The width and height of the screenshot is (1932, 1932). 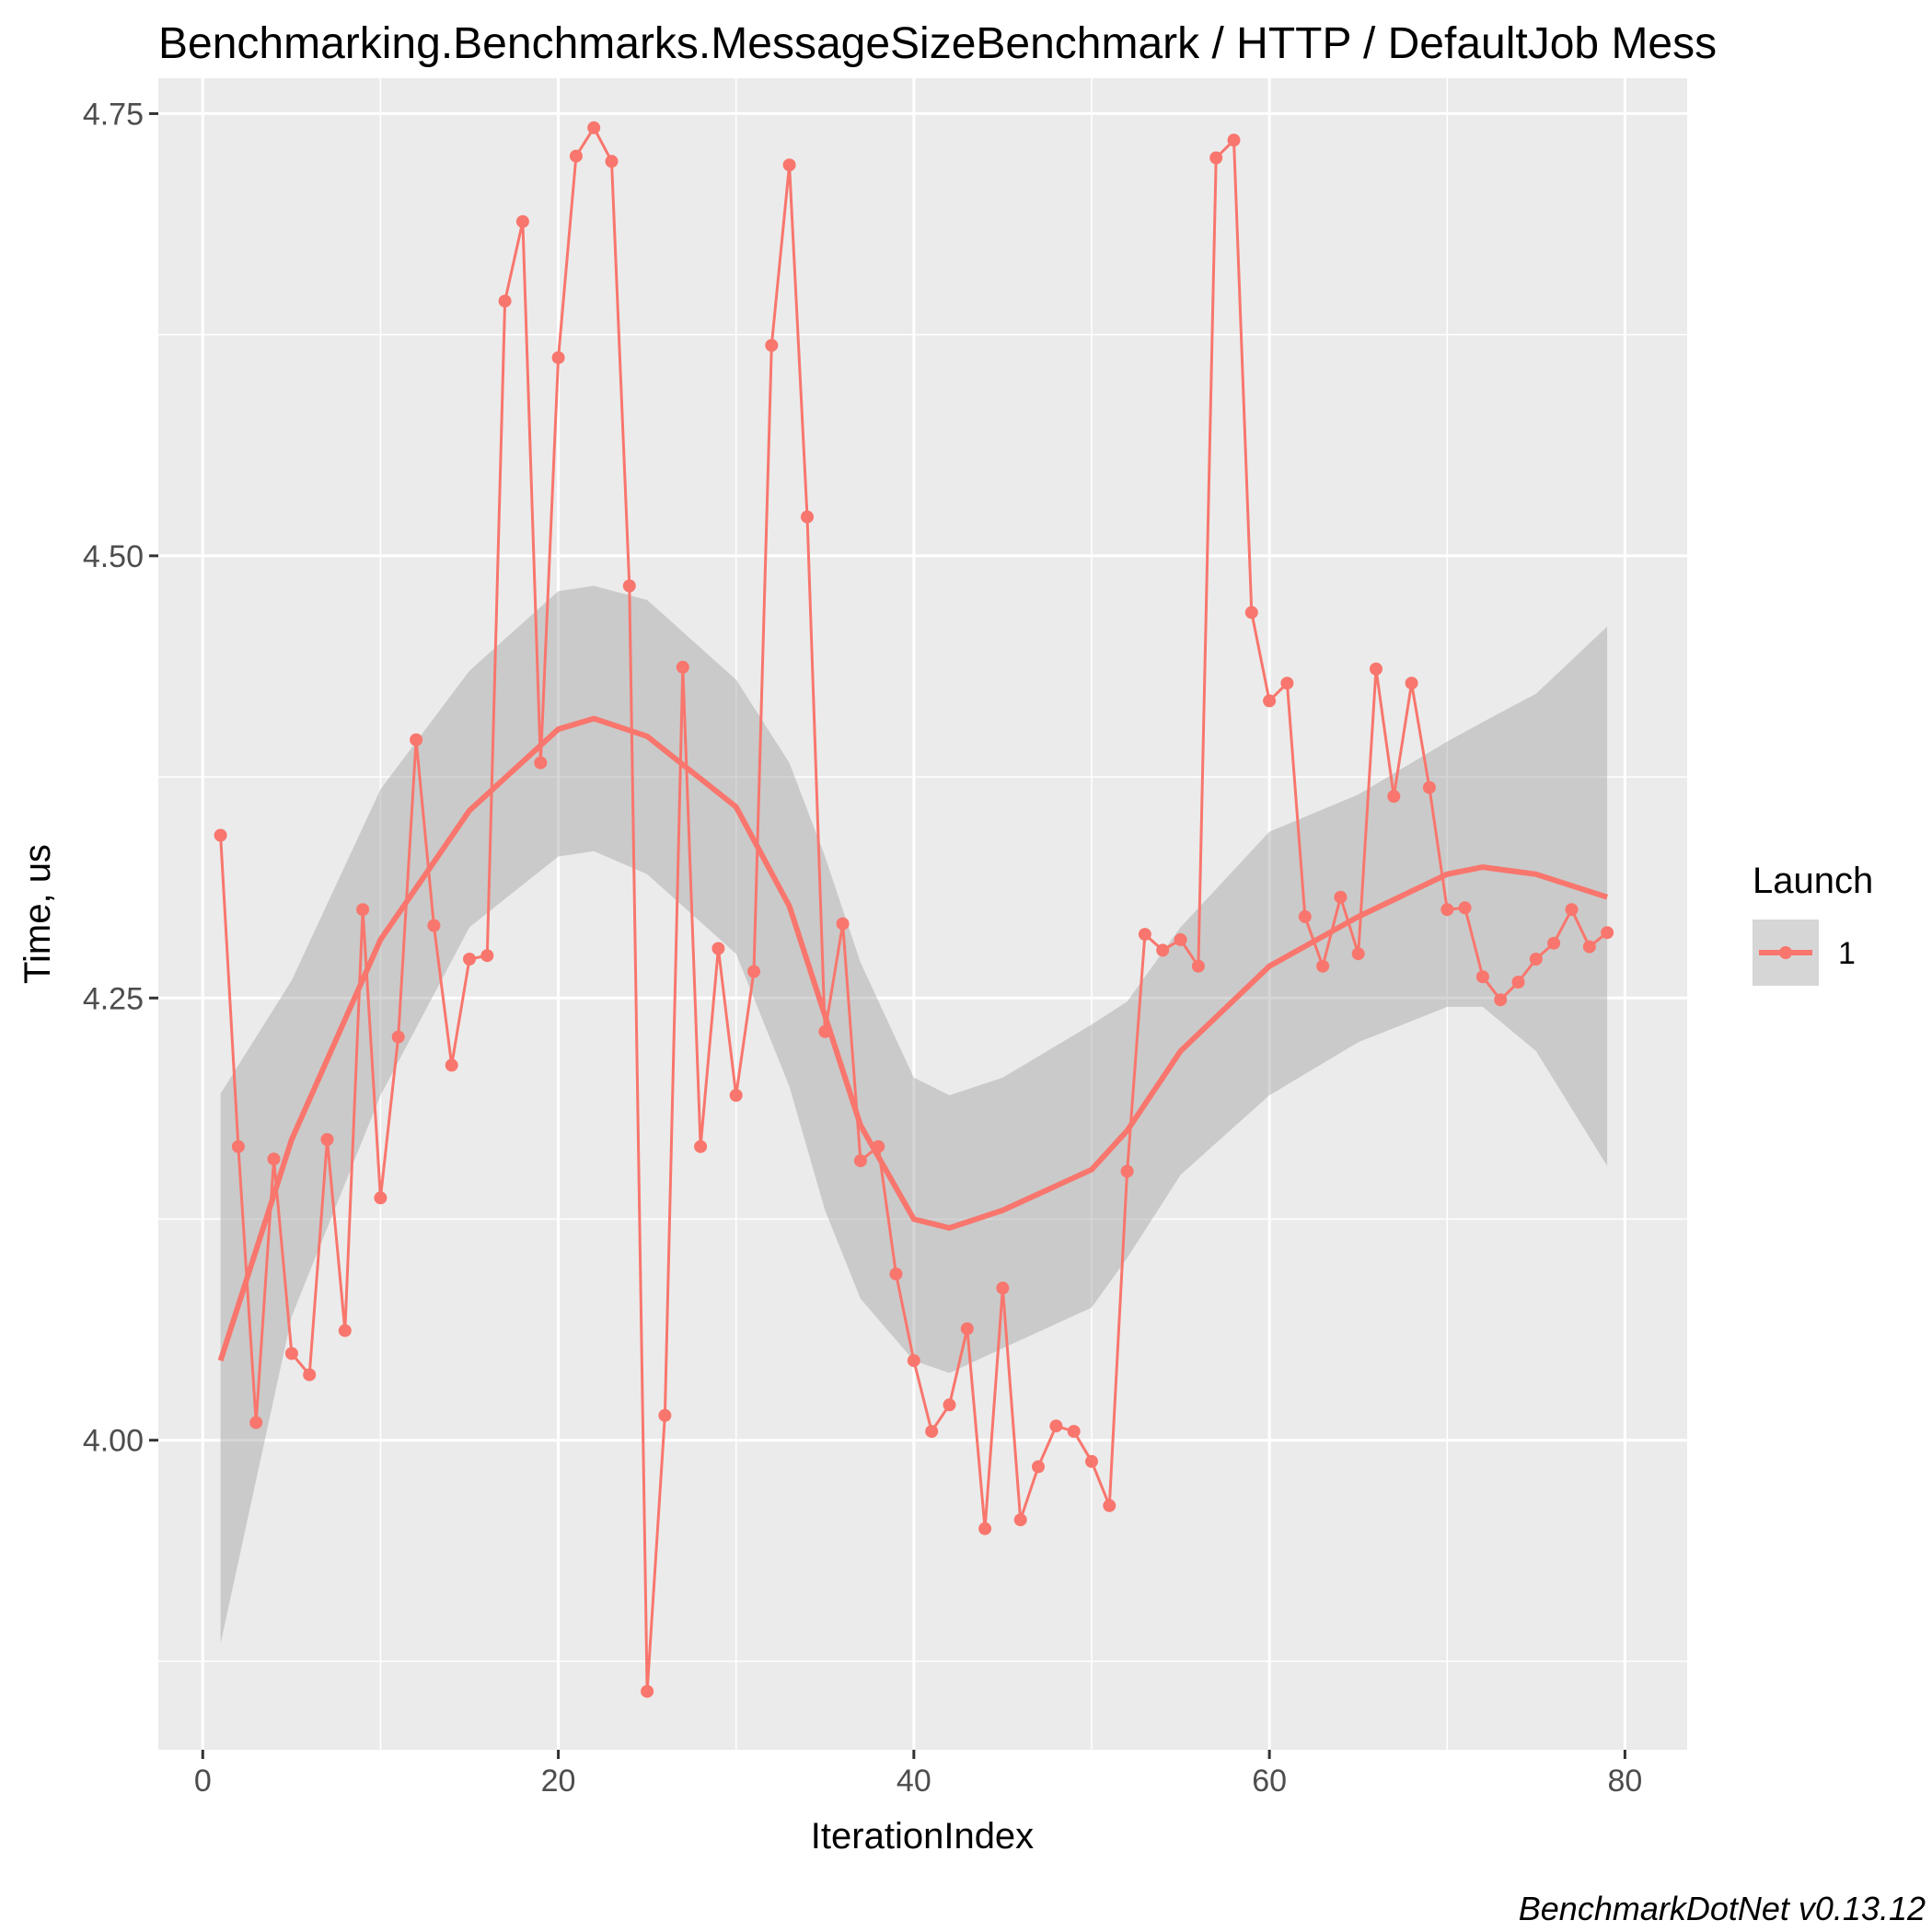 I want to click on caption: BenchmarkDotNet v0.13.12, so click(x=1723, y=1909).